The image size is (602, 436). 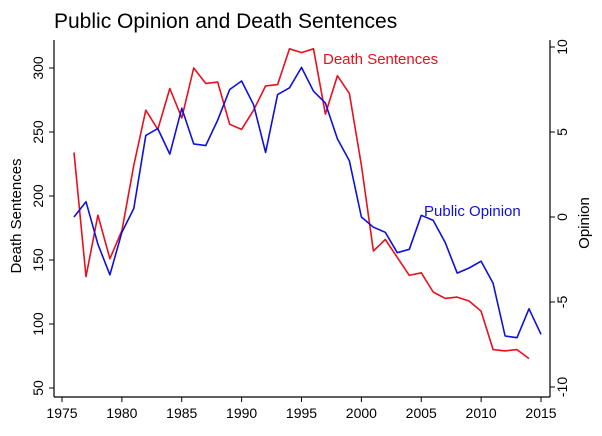 I want to click on right-tick-label: 5, so click(x=562, y=132).